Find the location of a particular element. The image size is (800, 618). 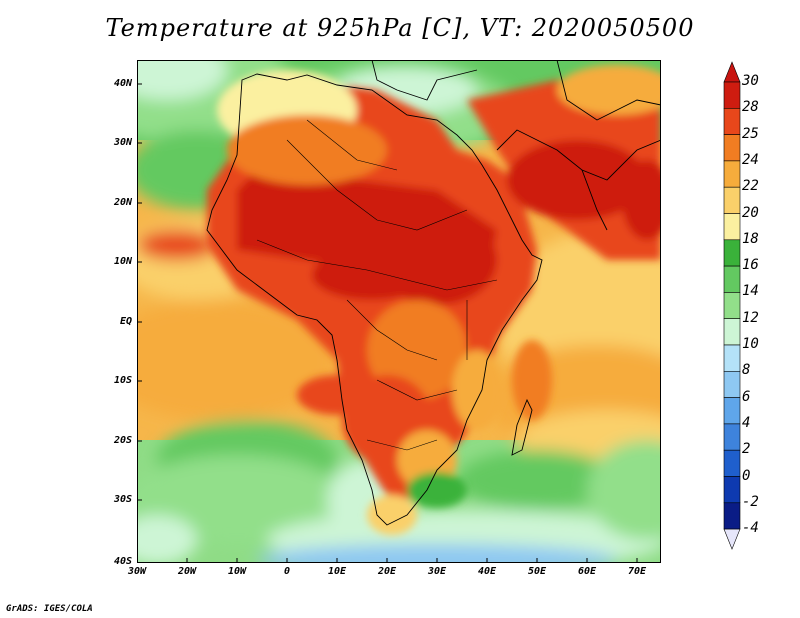

colorbar-label: 28 is located at coordinates (750, 107).